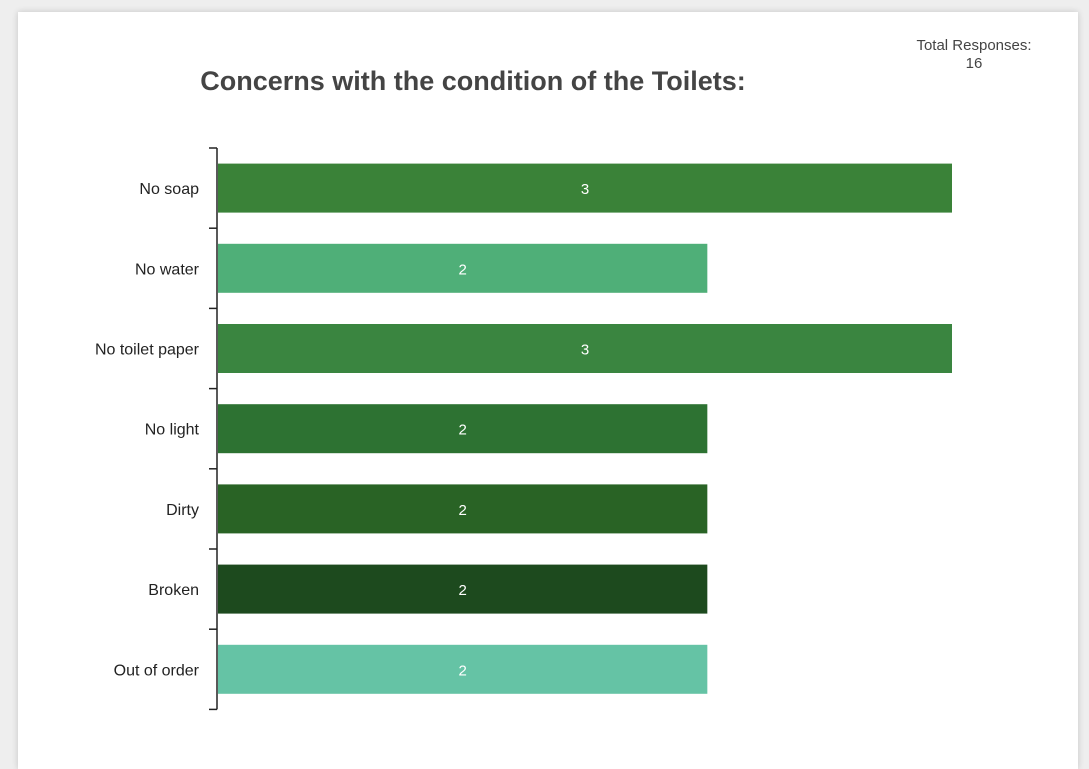  I want to click on total-responses-label: Total Responses:, so click(974, 45).